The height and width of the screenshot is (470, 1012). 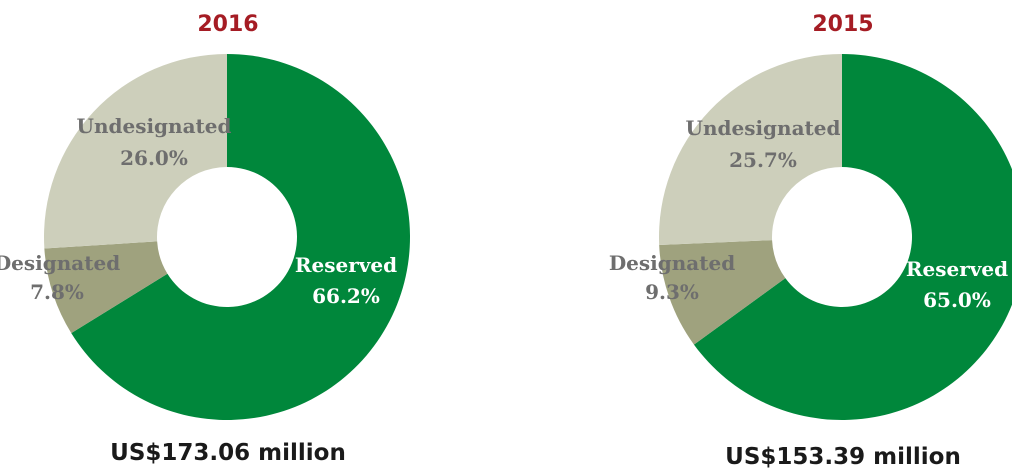 I want to click on slice-value-designated: 7.8%, so click(x=57, y=292).